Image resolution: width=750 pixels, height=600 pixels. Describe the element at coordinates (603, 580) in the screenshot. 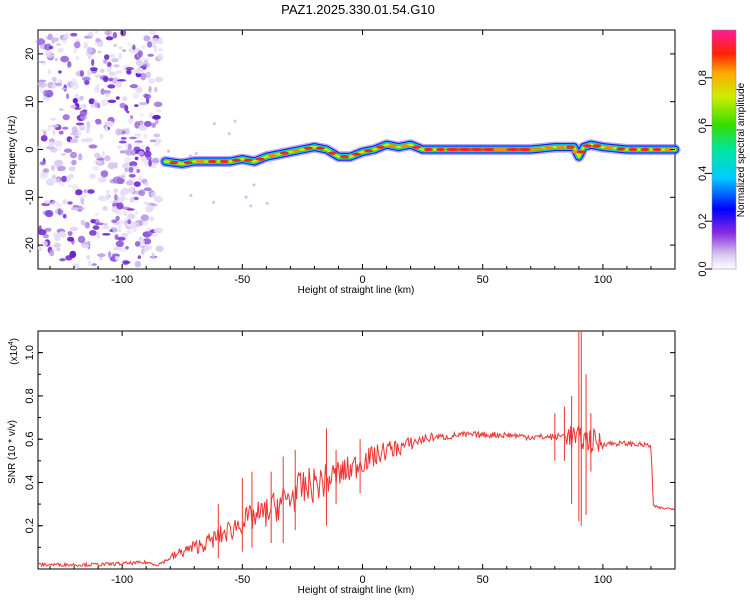

I see `x-tick-label: 100` at that location.